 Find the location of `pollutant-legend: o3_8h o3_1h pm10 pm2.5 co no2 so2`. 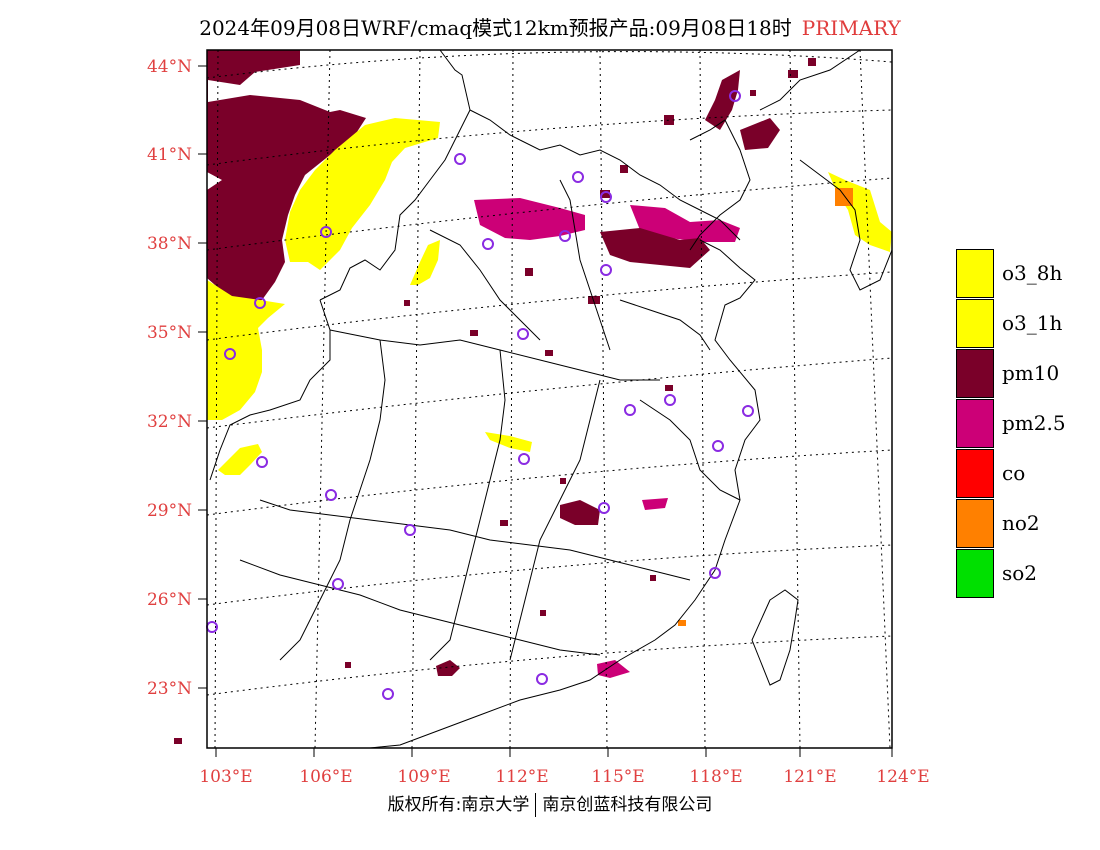

pollutant-legend: o3_8h o3_1h pm10 pm2.5 co no2 so2 is located at coordinates (1026, 424).